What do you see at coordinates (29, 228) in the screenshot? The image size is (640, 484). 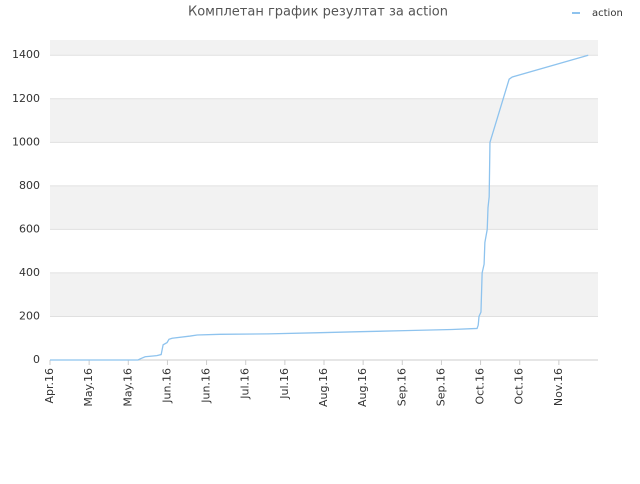 I see `y-tick-label: 600` at bounding box center [29, 228].